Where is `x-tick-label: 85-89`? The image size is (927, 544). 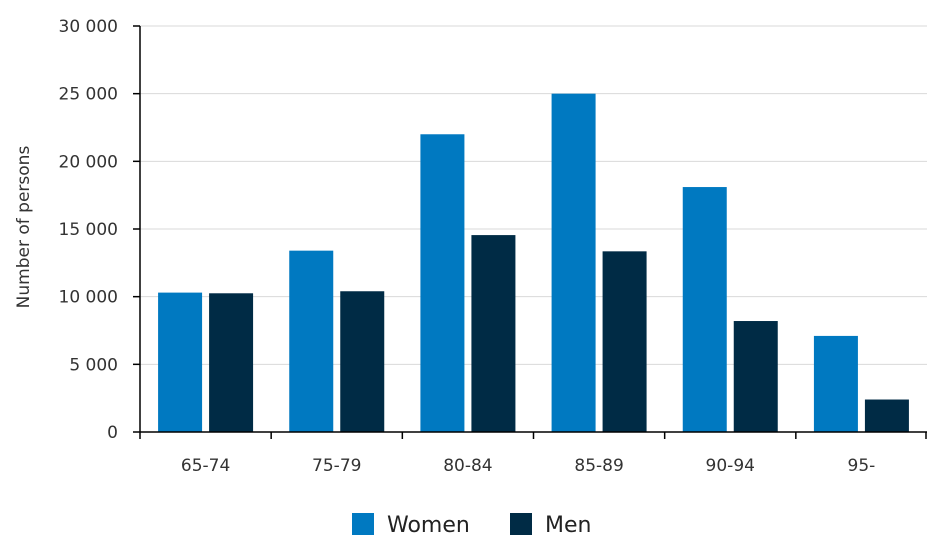
x-tick-label: 85-89 is located at coordinates (598, 466).